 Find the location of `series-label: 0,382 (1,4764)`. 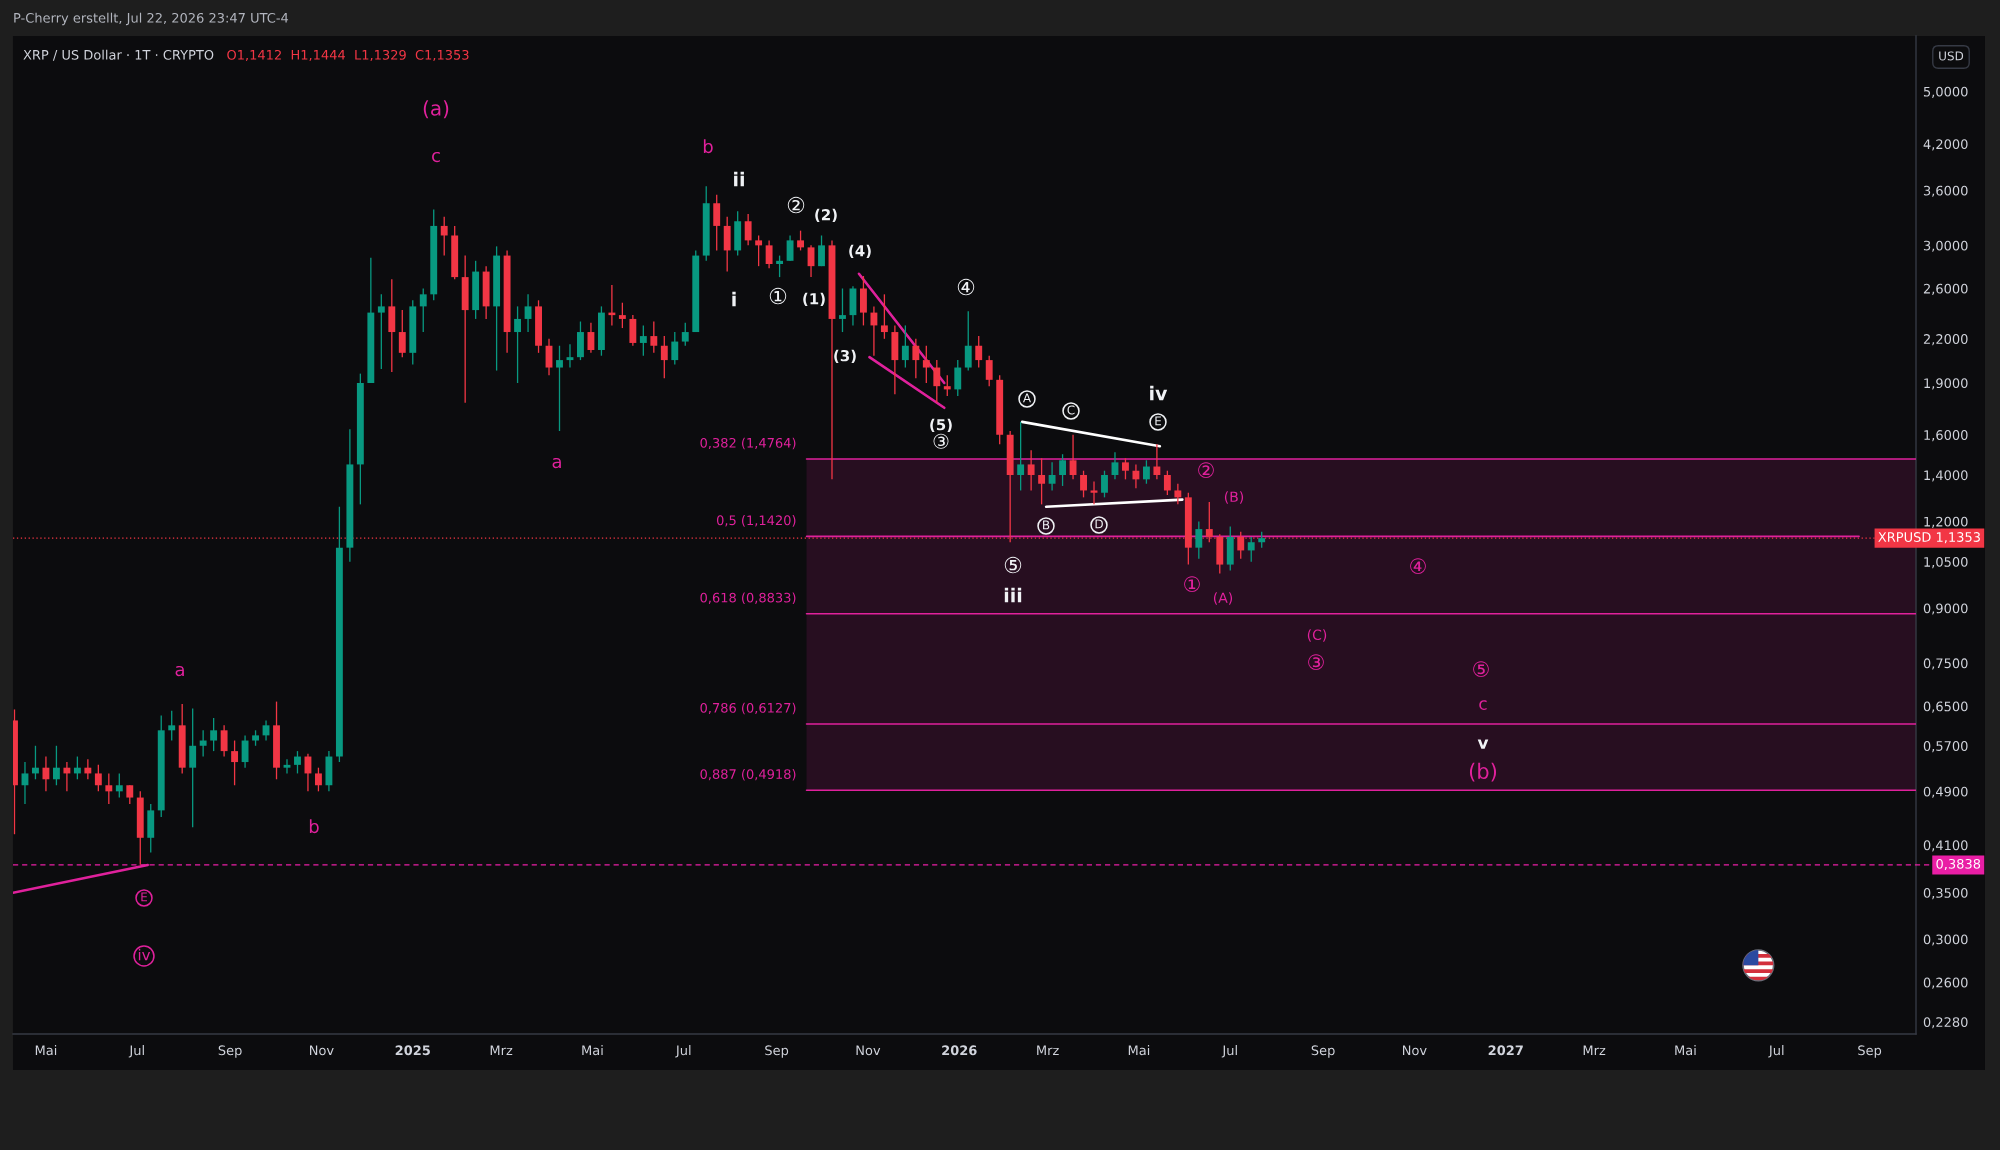

series-label: 0,382 (1,4764) is located at coordinates (748, 443).